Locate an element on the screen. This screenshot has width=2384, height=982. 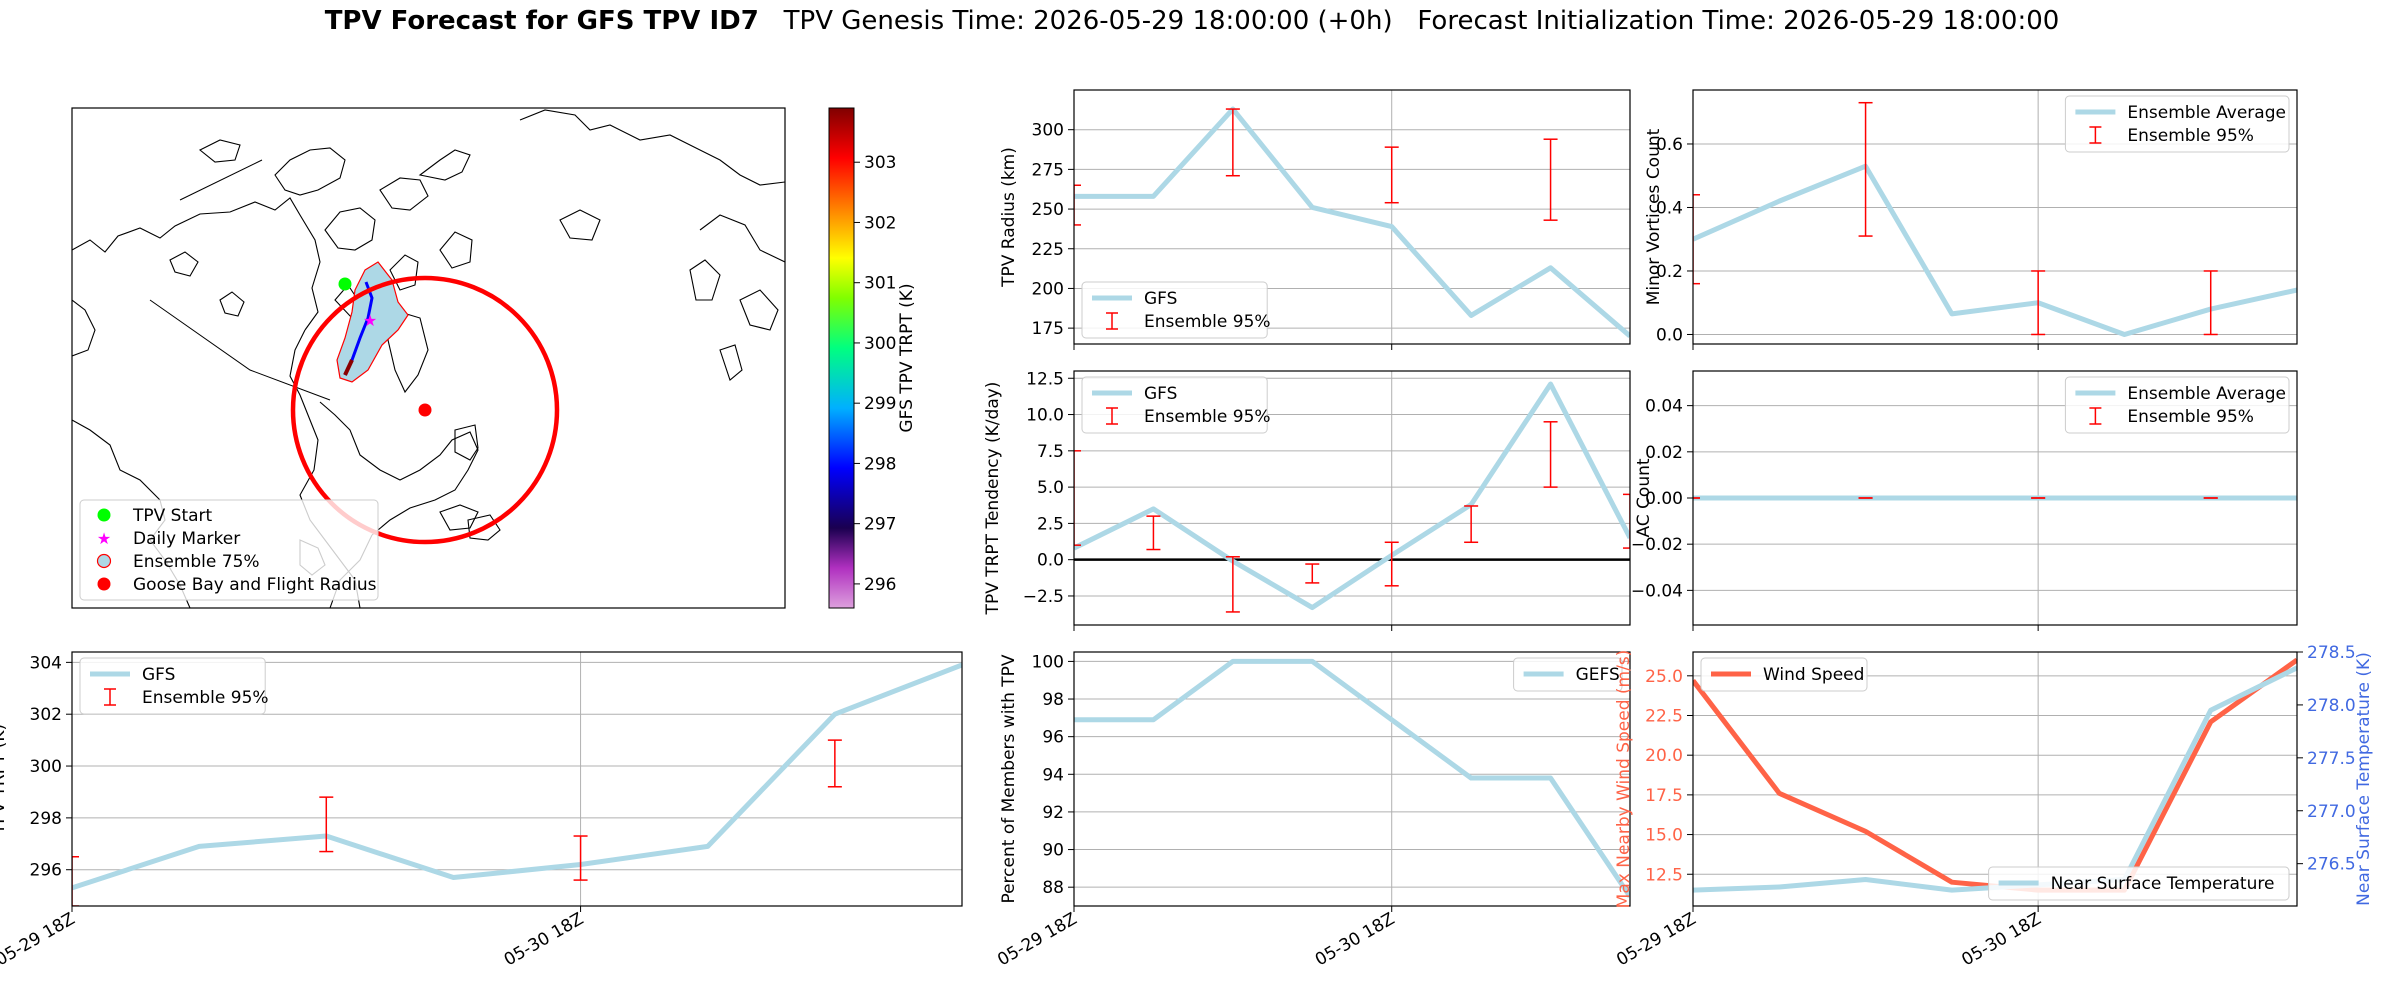
ac-legend-label-0: Ensemble Average is located at coordinates (2206, 394).